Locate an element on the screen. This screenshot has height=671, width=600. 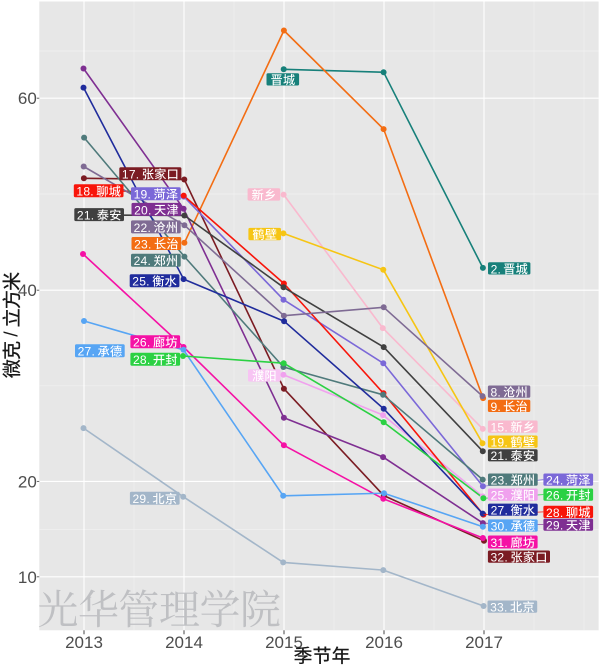
svg-text: 18. is located at coordinates (84, 192).